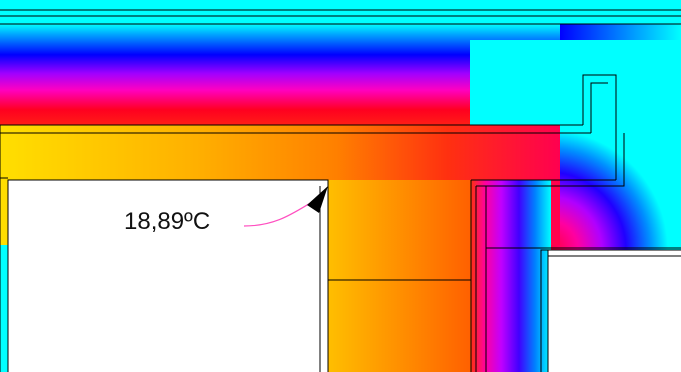  I want to click on outer-wall-band, so click(511, 276).